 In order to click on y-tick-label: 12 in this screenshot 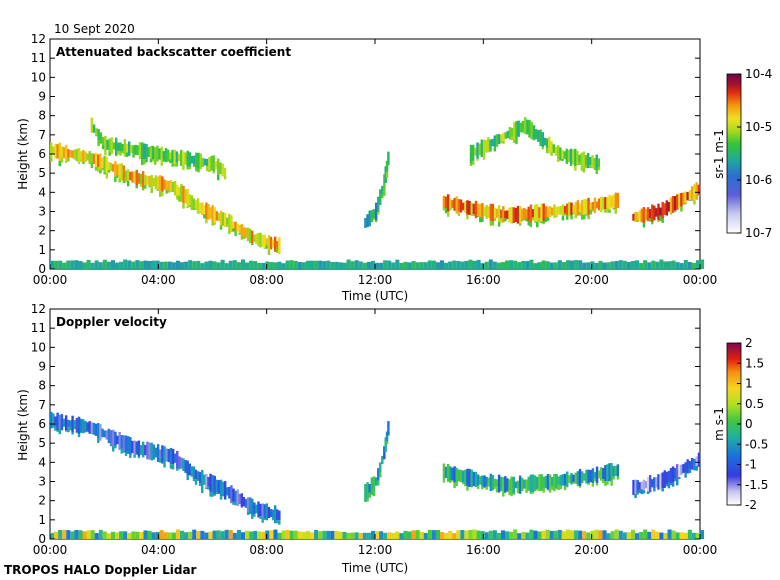, I will do `click(38, 39)`.